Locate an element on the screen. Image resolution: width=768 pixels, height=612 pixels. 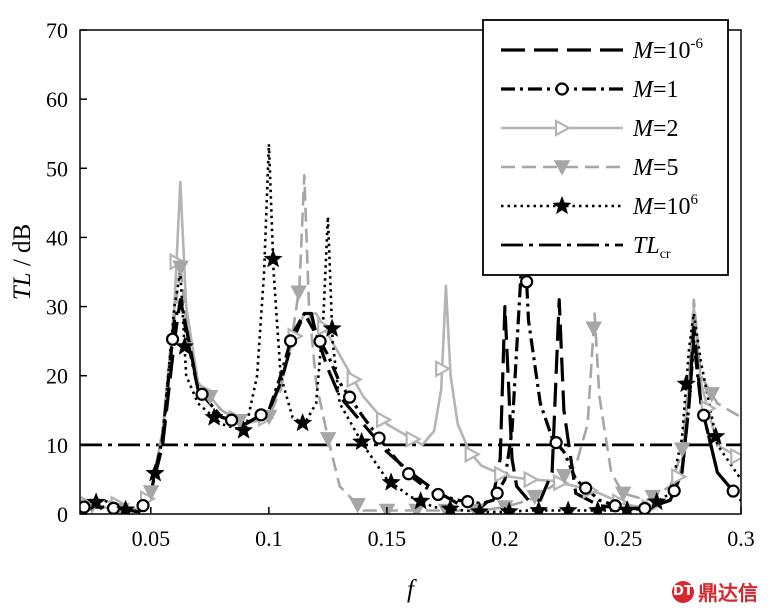
x-tick-label: 0.1 is located at coordinates (269, 538).